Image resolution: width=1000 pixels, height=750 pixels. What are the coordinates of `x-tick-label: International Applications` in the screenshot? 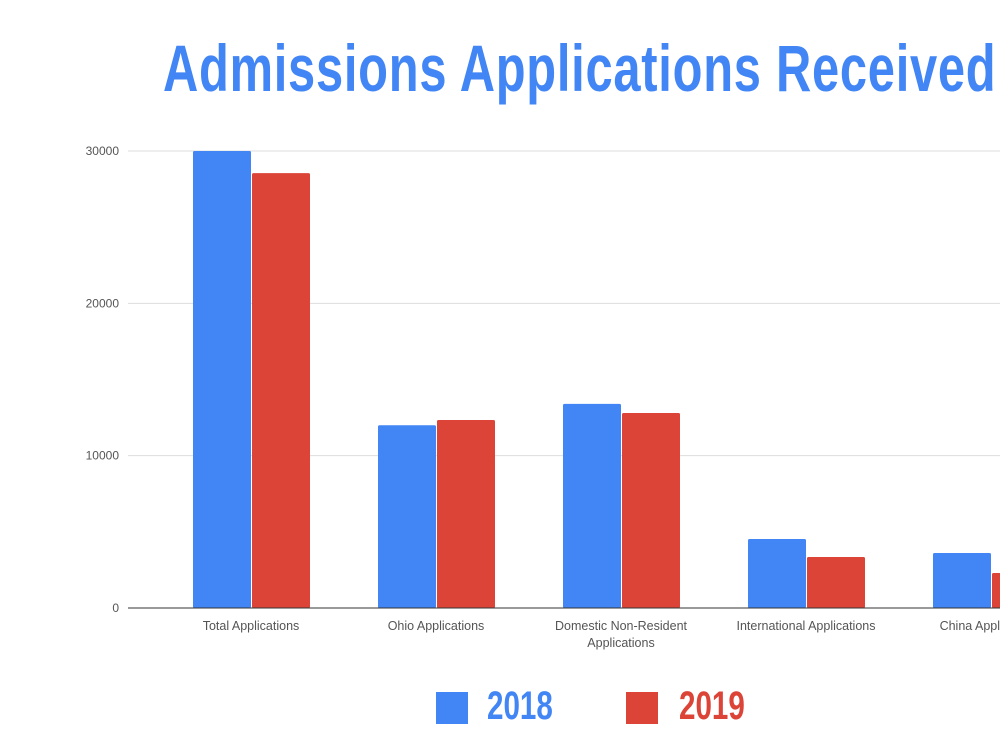 It's located at (806, 626).